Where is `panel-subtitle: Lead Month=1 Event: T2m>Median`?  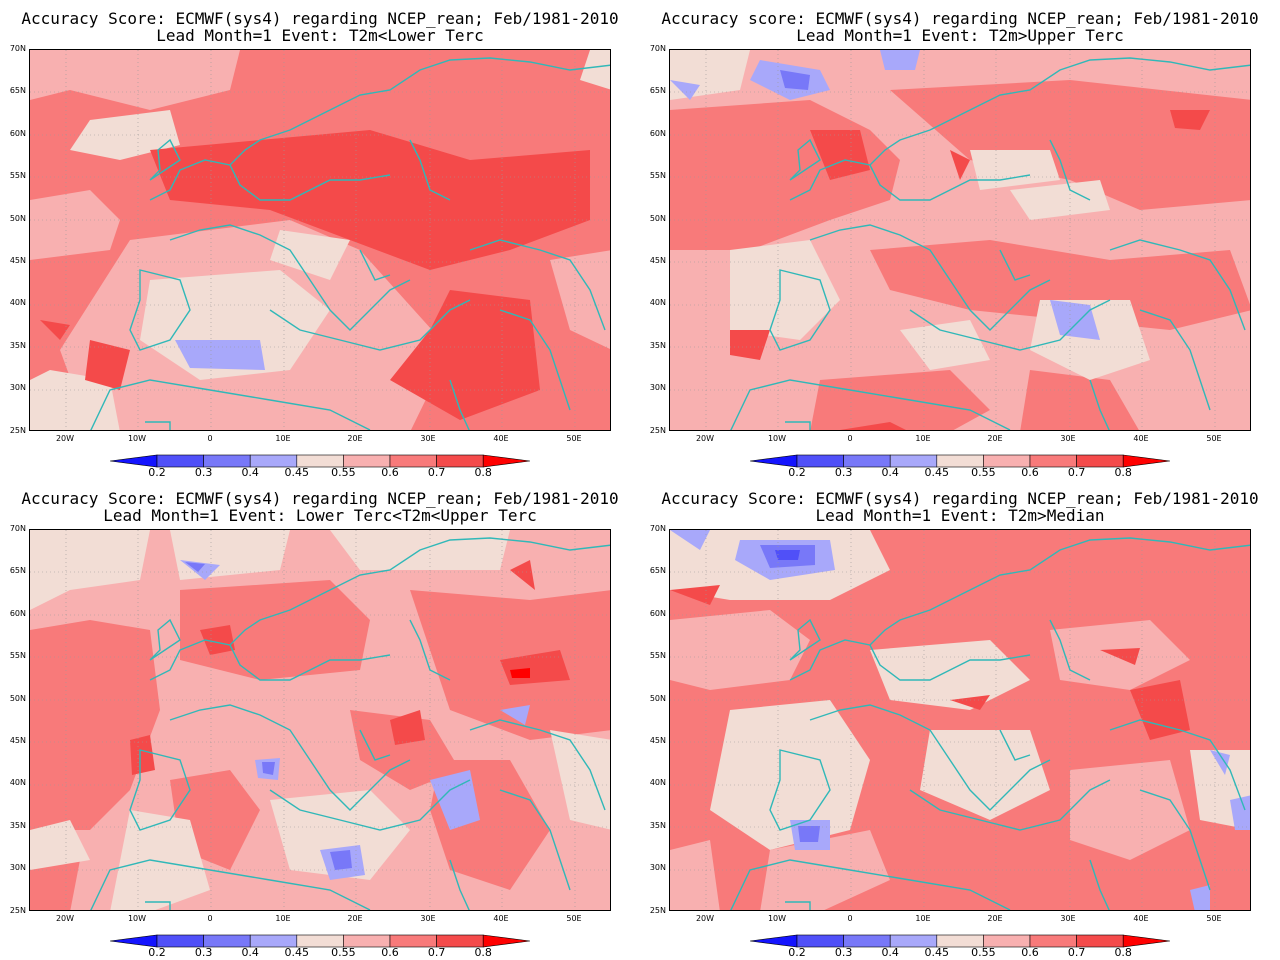
panel-subtitle: Lead Month=1 Event: T2m>Median is located at coordinates (960, 515).